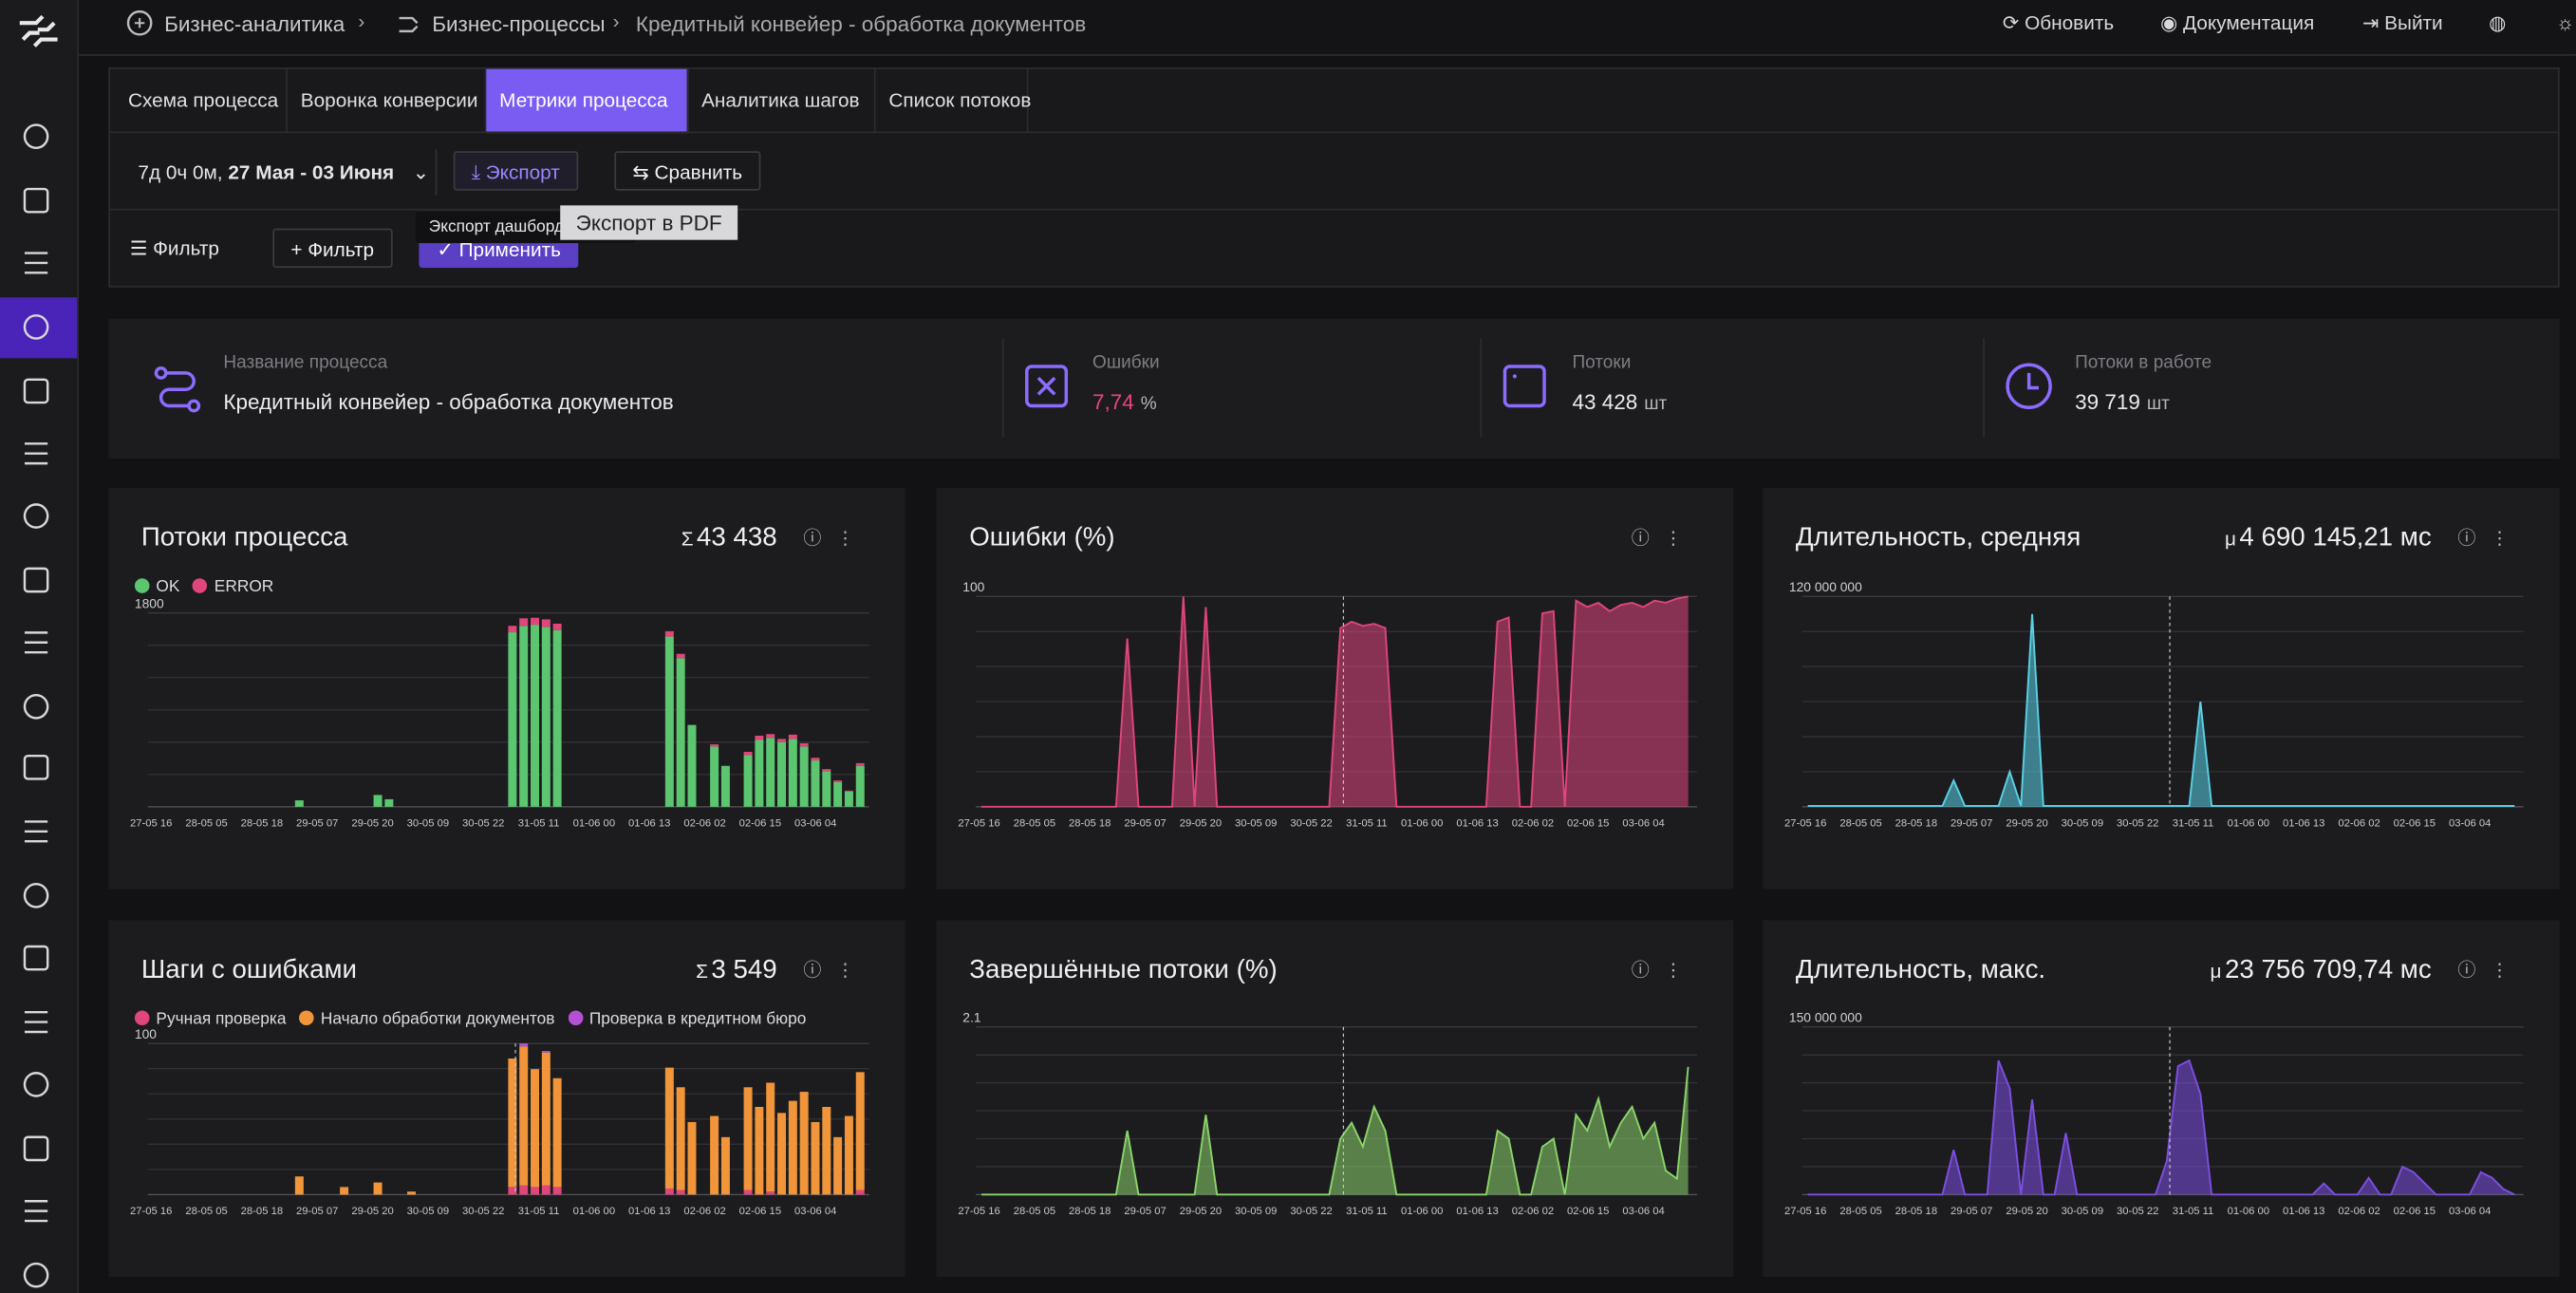  What do you see at coordinates (954, 101) in the screenshot?
I see `tab: Список потоков` at bounding box center [954, 101].